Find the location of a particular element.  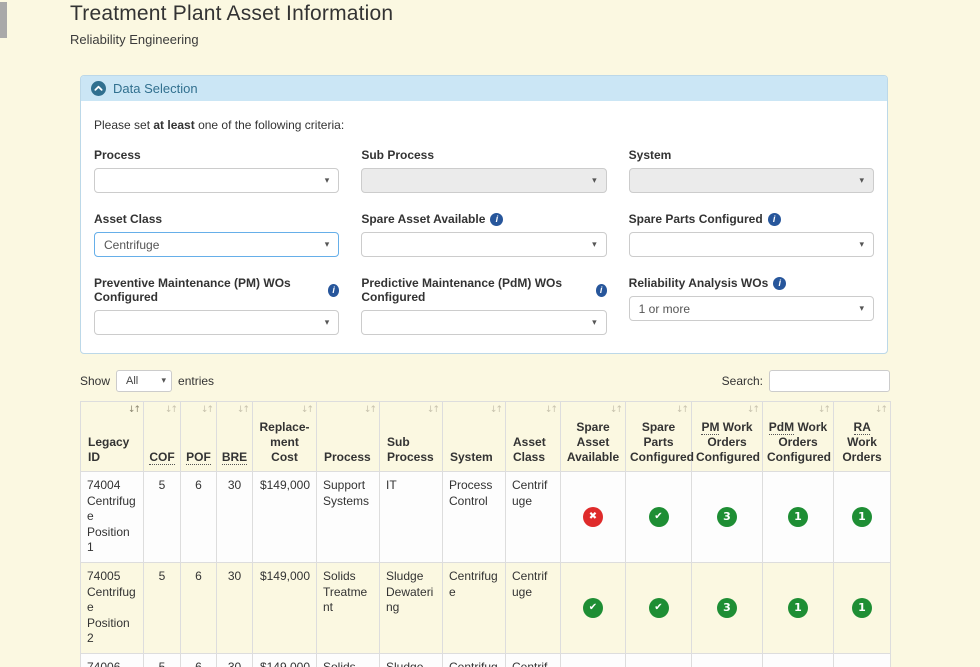

collapse-chevron-up-icon is located at coordinates (98, 88).